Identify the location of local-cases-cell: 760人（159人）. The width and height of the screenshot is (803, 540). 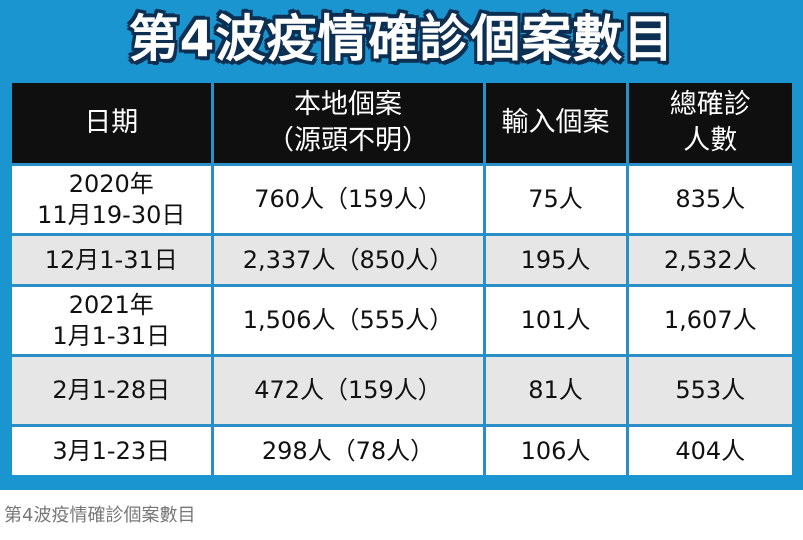
(347, 199).